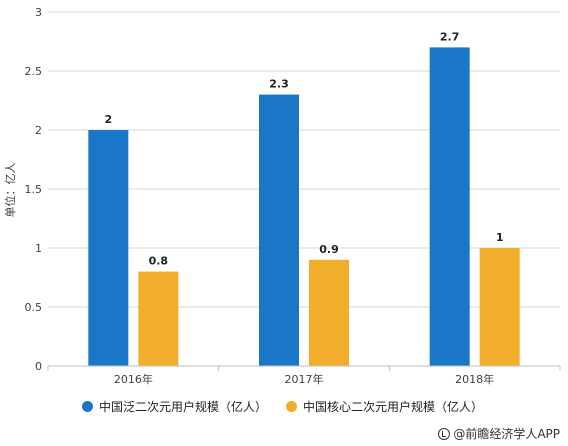 Image resolution: width=568 pixels, height=446 pixels. Describe the element at coordinates (183, 407) in the screenshot. I see `legend-label-pan: 中国泛二次元用户规模（亿人）` at that location.